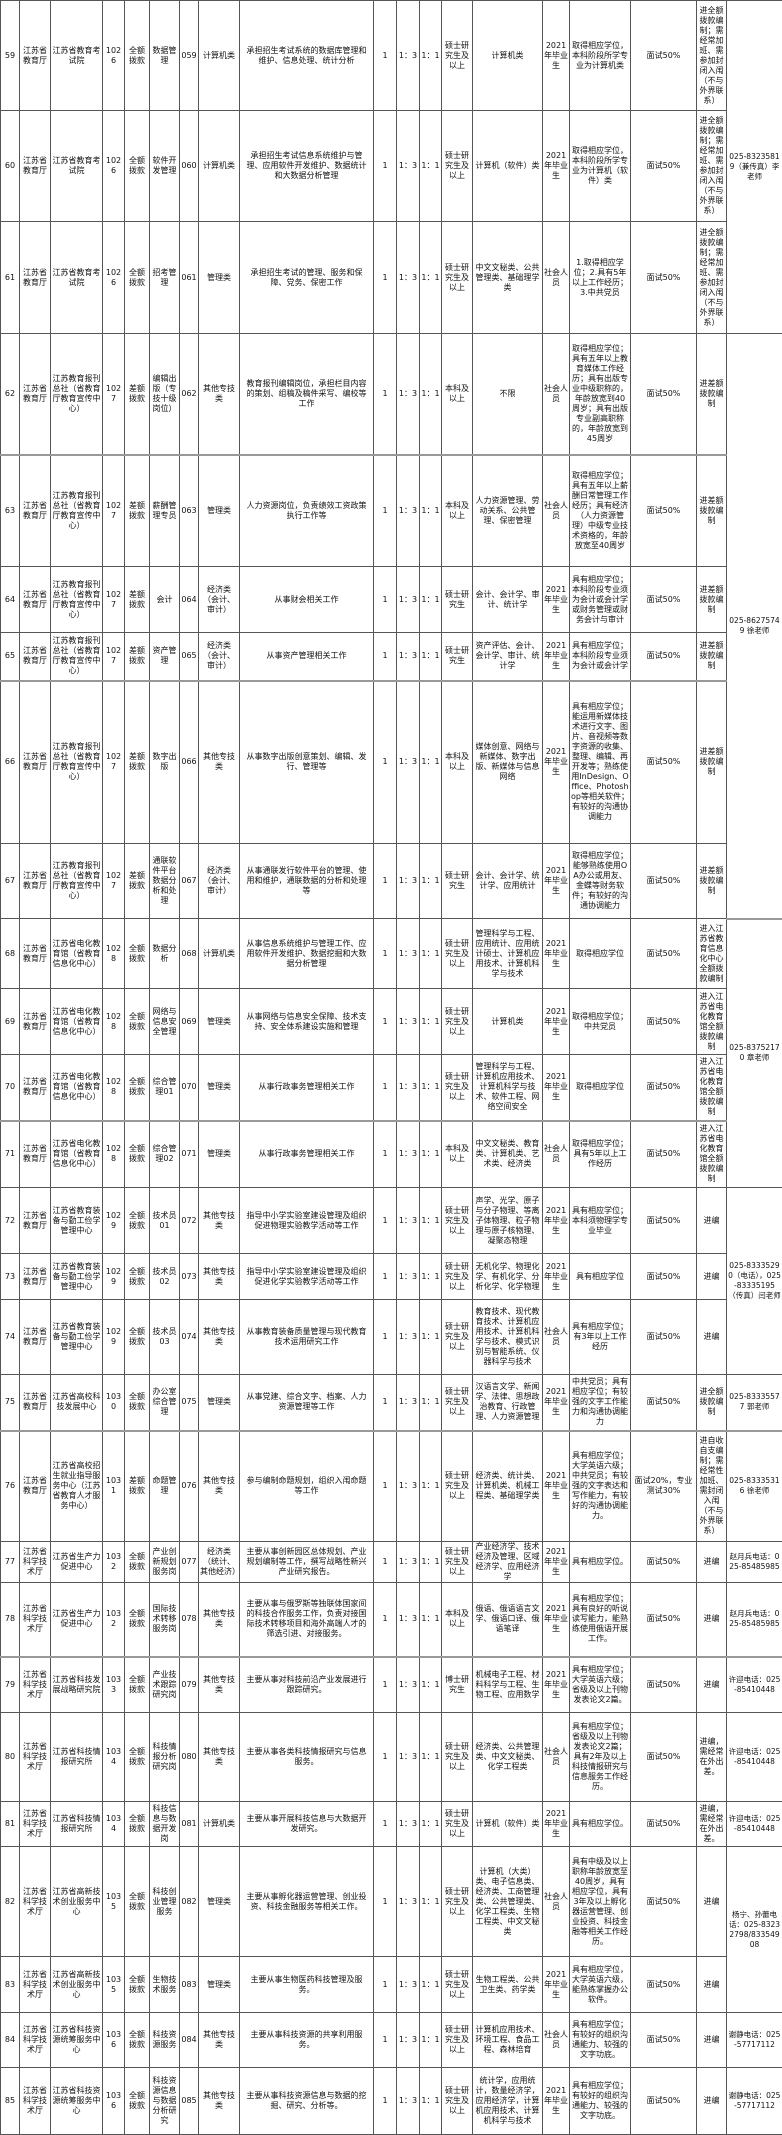 This screenshot has height=2135, width=782. I want to click on position-description-cell: 主要从事生物医药科技管理及服务。, so click(307, 1985).